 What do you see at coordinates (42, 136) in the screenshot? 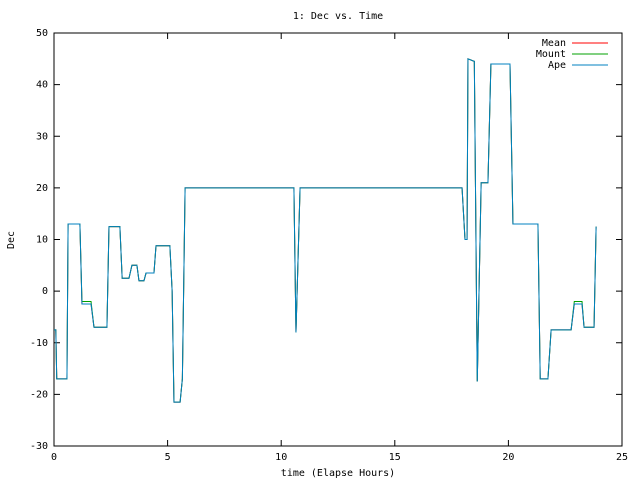
I see `y-tick-label: 30` at bounding box center [42, 136].